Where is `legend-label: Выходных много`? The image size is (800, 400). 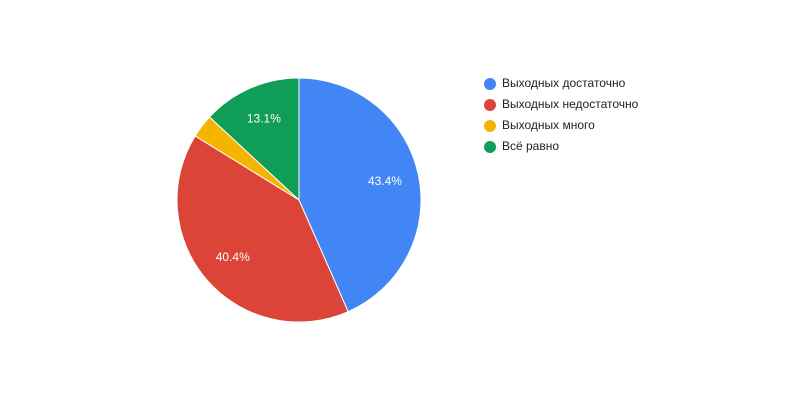
legend-label: Выходных много is located at coordinates (548, 125).